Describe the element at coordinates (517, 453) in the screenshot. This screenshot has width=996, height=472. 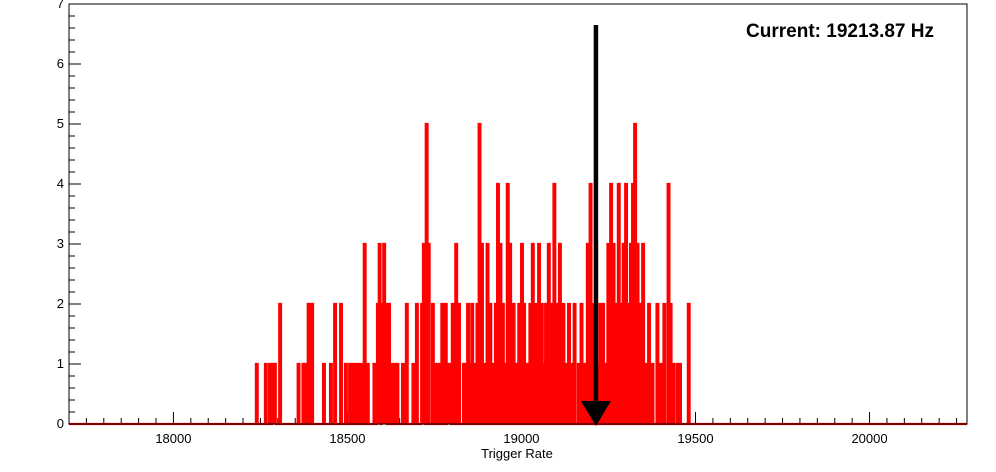
I see `x-axis-title: Trigger Rate` at that location.